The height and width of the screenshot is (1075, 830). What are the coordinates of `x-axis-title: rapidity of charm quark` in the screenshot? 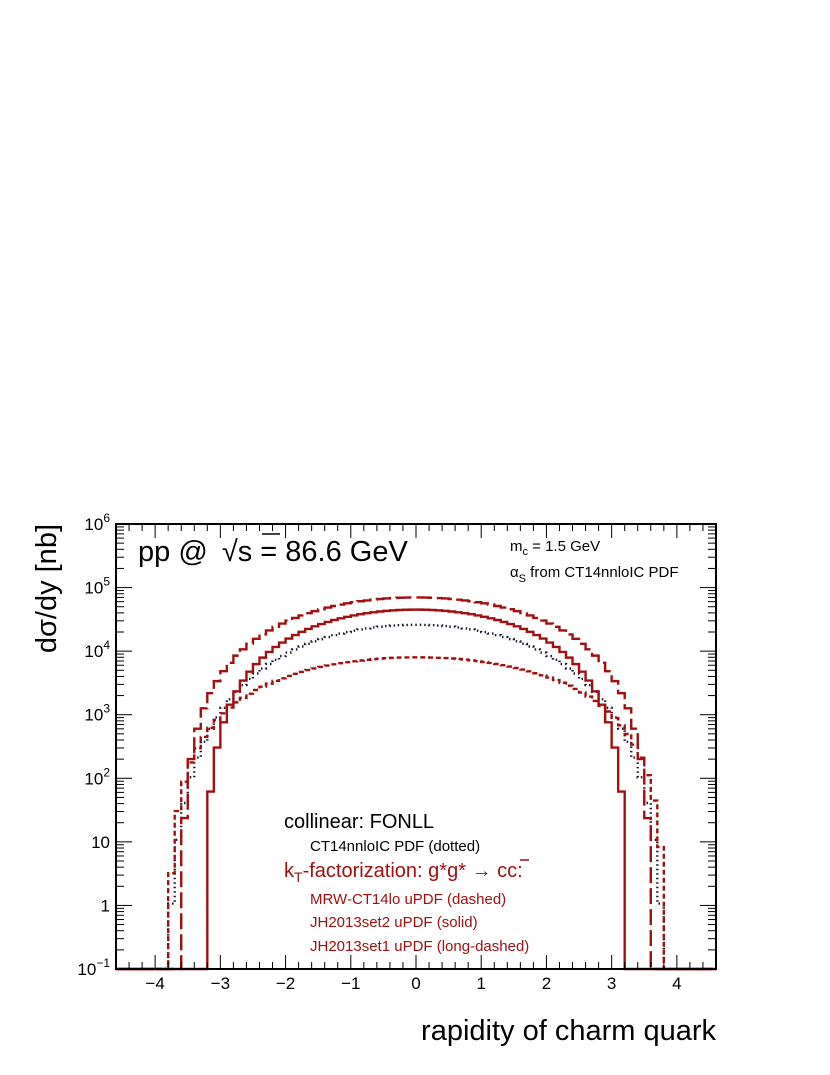 It's located at (568, 1031).